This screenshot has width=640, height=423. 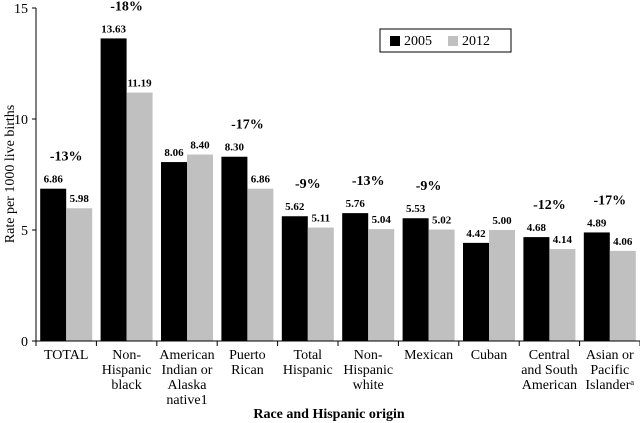 I want to click on data-label-2012: 5.98, so click(x=80, y=199).